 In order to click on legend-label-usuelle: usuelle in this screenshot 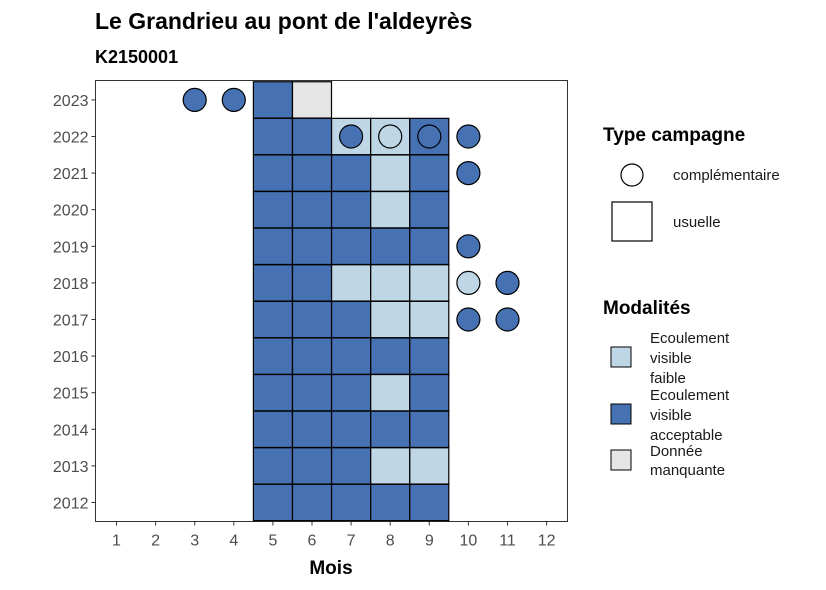, I will do `click(697, 222)`.